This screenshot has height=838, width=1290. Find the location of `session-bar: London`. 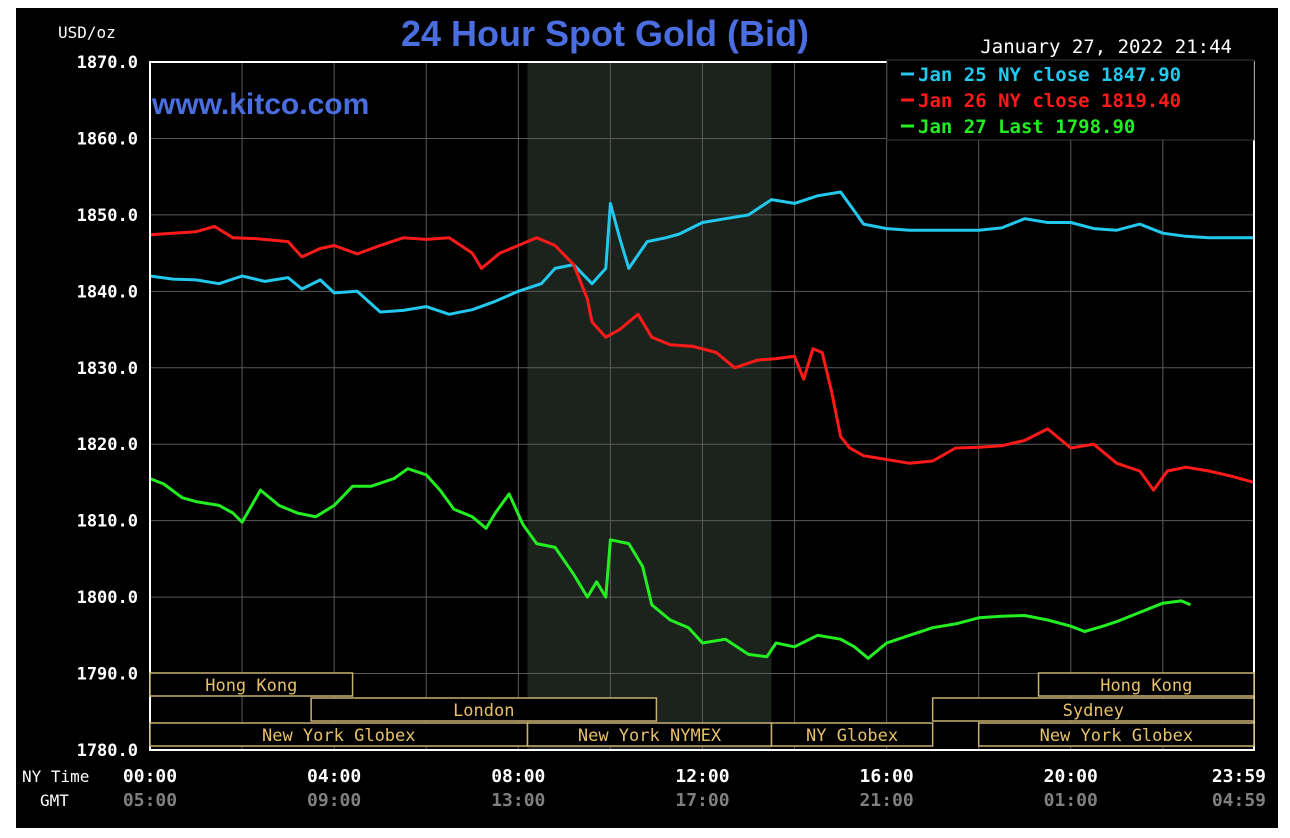

session-bar: London is located at coordinates (484, 709).